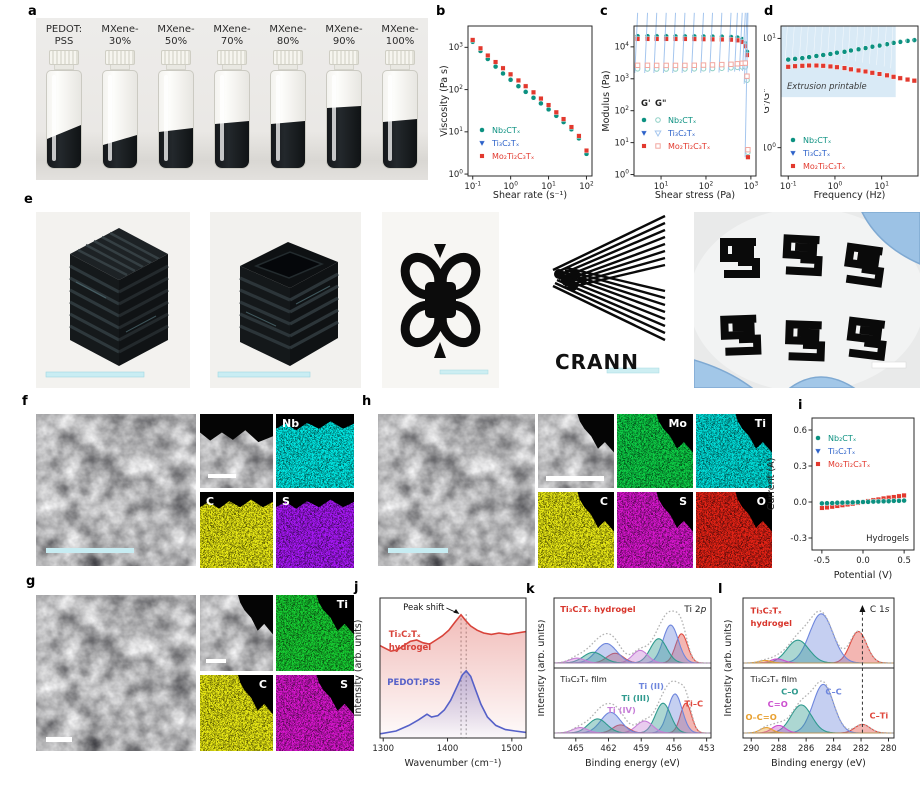 The image size is (924, 786). I want to click on y-tick-label: 10², so click(621, 111).